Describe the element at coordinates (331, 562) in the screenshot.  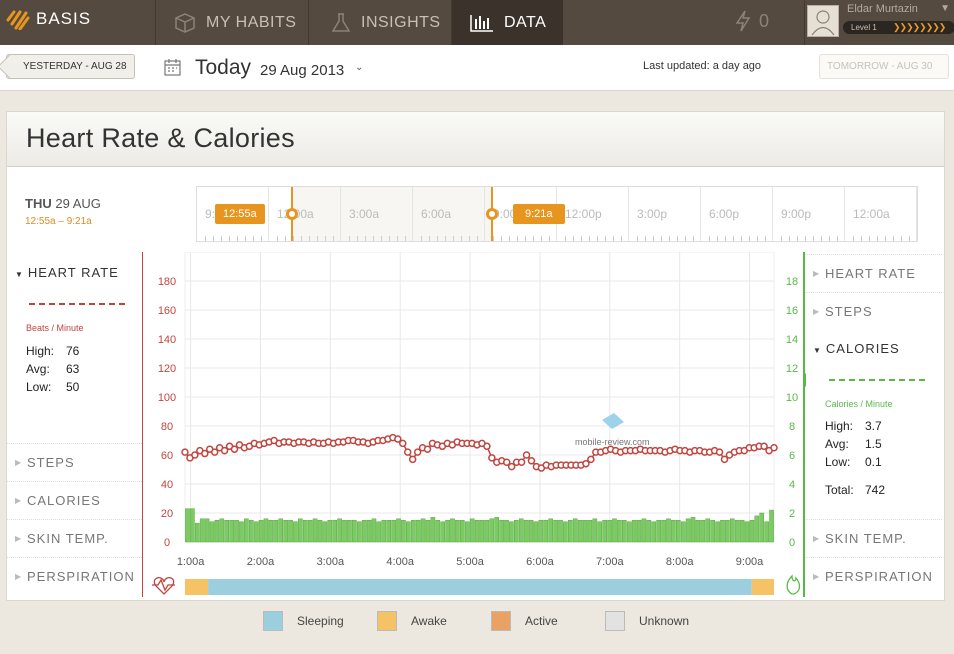
I see `x-tick-label: 3:00a` at that location.